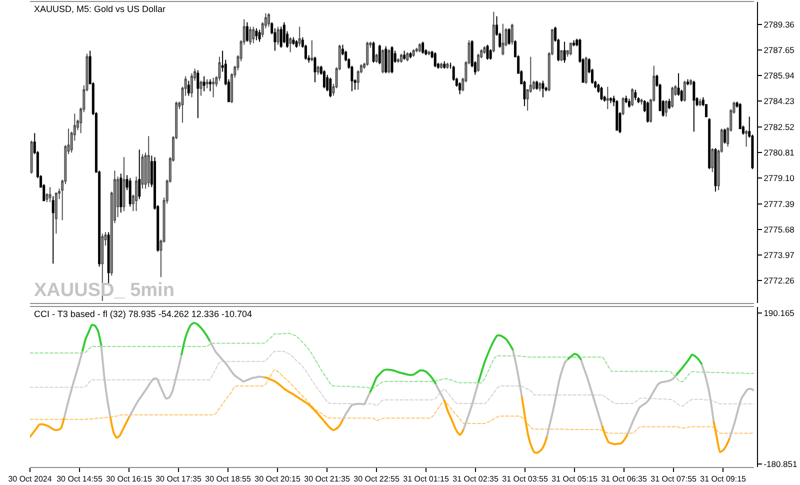 The height and width of the screenshot is (485, 800). What do you see at coordinates (475, 479) in the screenshot?
I see `x-tick-label: 31 Oct 02:35` at bounding box center [475, 479].